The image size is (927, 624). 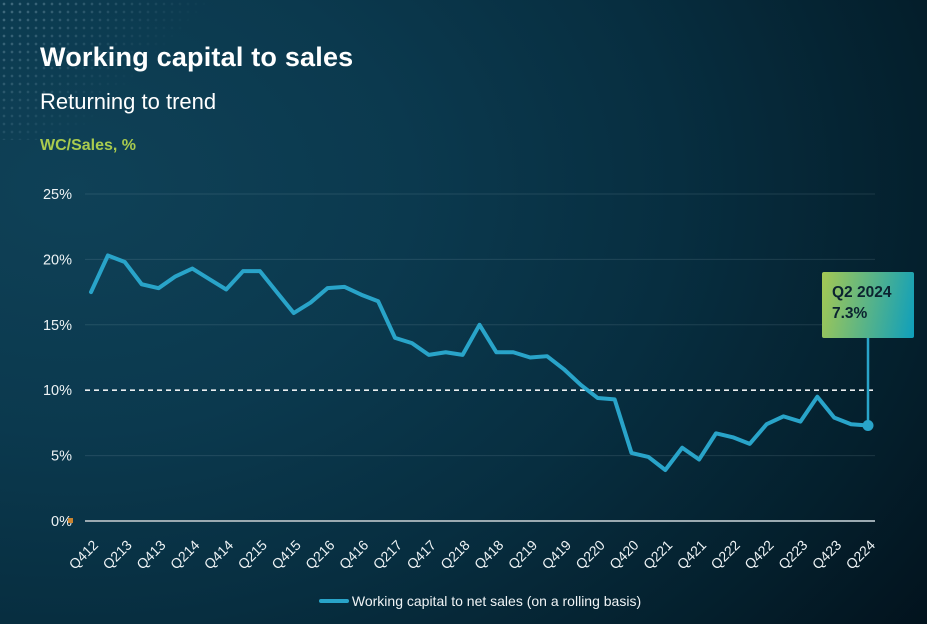 What do you see at coordinates (117, 555) in the screenshot?
I see `x-tick-label: Q213` at bounding box center [117, 555].